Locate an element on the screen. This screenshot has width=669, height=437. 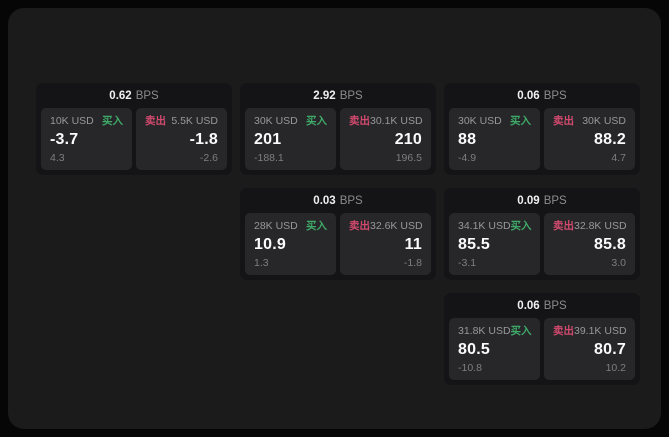
sell-size: 30K USD is located at coordinates (604, 121).